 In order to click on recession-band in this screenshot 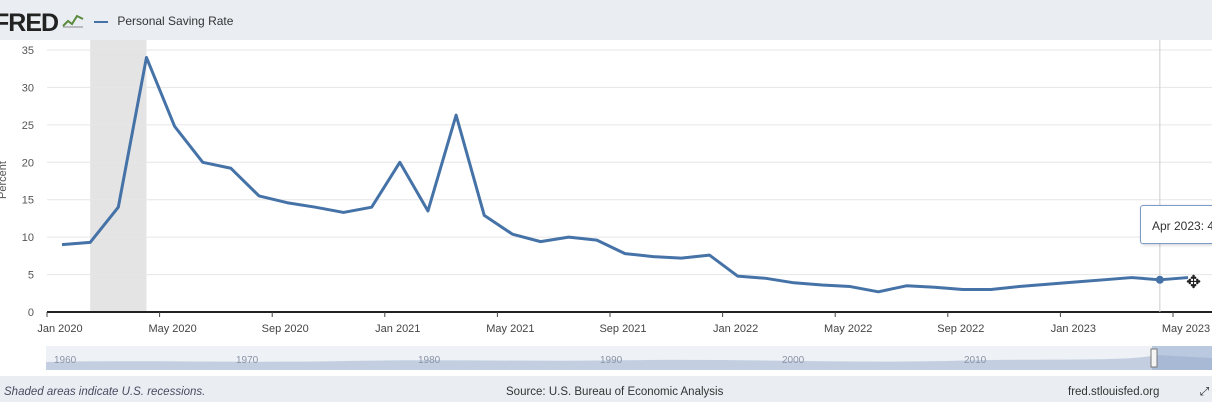, I will do `click(118, 176)`.